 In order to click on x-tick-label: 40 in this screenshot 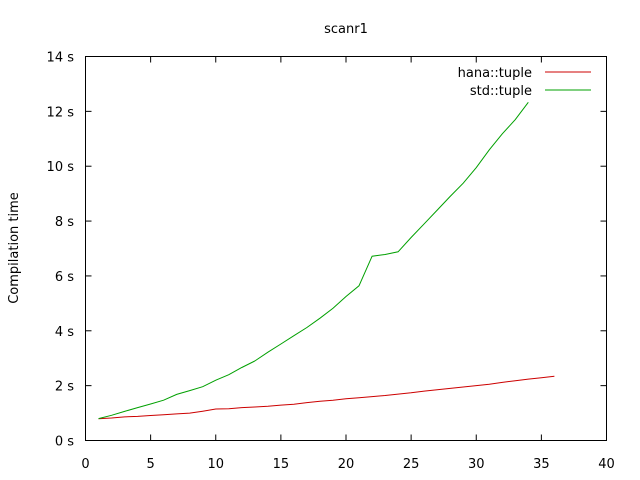, I will do `click(606, 464)`.